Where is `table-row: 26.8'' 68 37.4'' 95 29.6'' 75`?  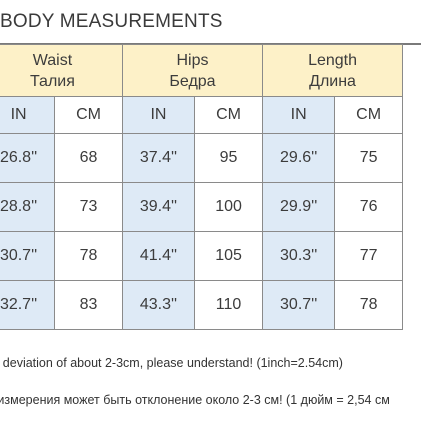
table-row: 26.8'' 68 37.4'' 95 29.6'' 75 is located at coordinates (201, 158).